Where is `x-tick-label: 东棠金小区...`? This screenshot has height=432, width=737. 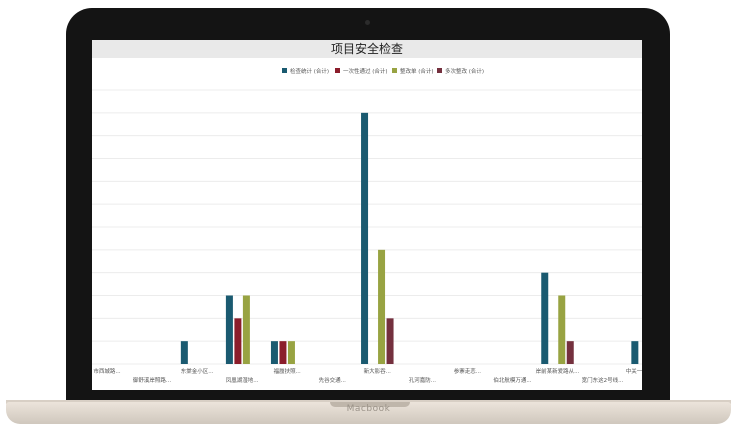
x-tick-label: 东棠金小区... is located at coordinates (197, 371).